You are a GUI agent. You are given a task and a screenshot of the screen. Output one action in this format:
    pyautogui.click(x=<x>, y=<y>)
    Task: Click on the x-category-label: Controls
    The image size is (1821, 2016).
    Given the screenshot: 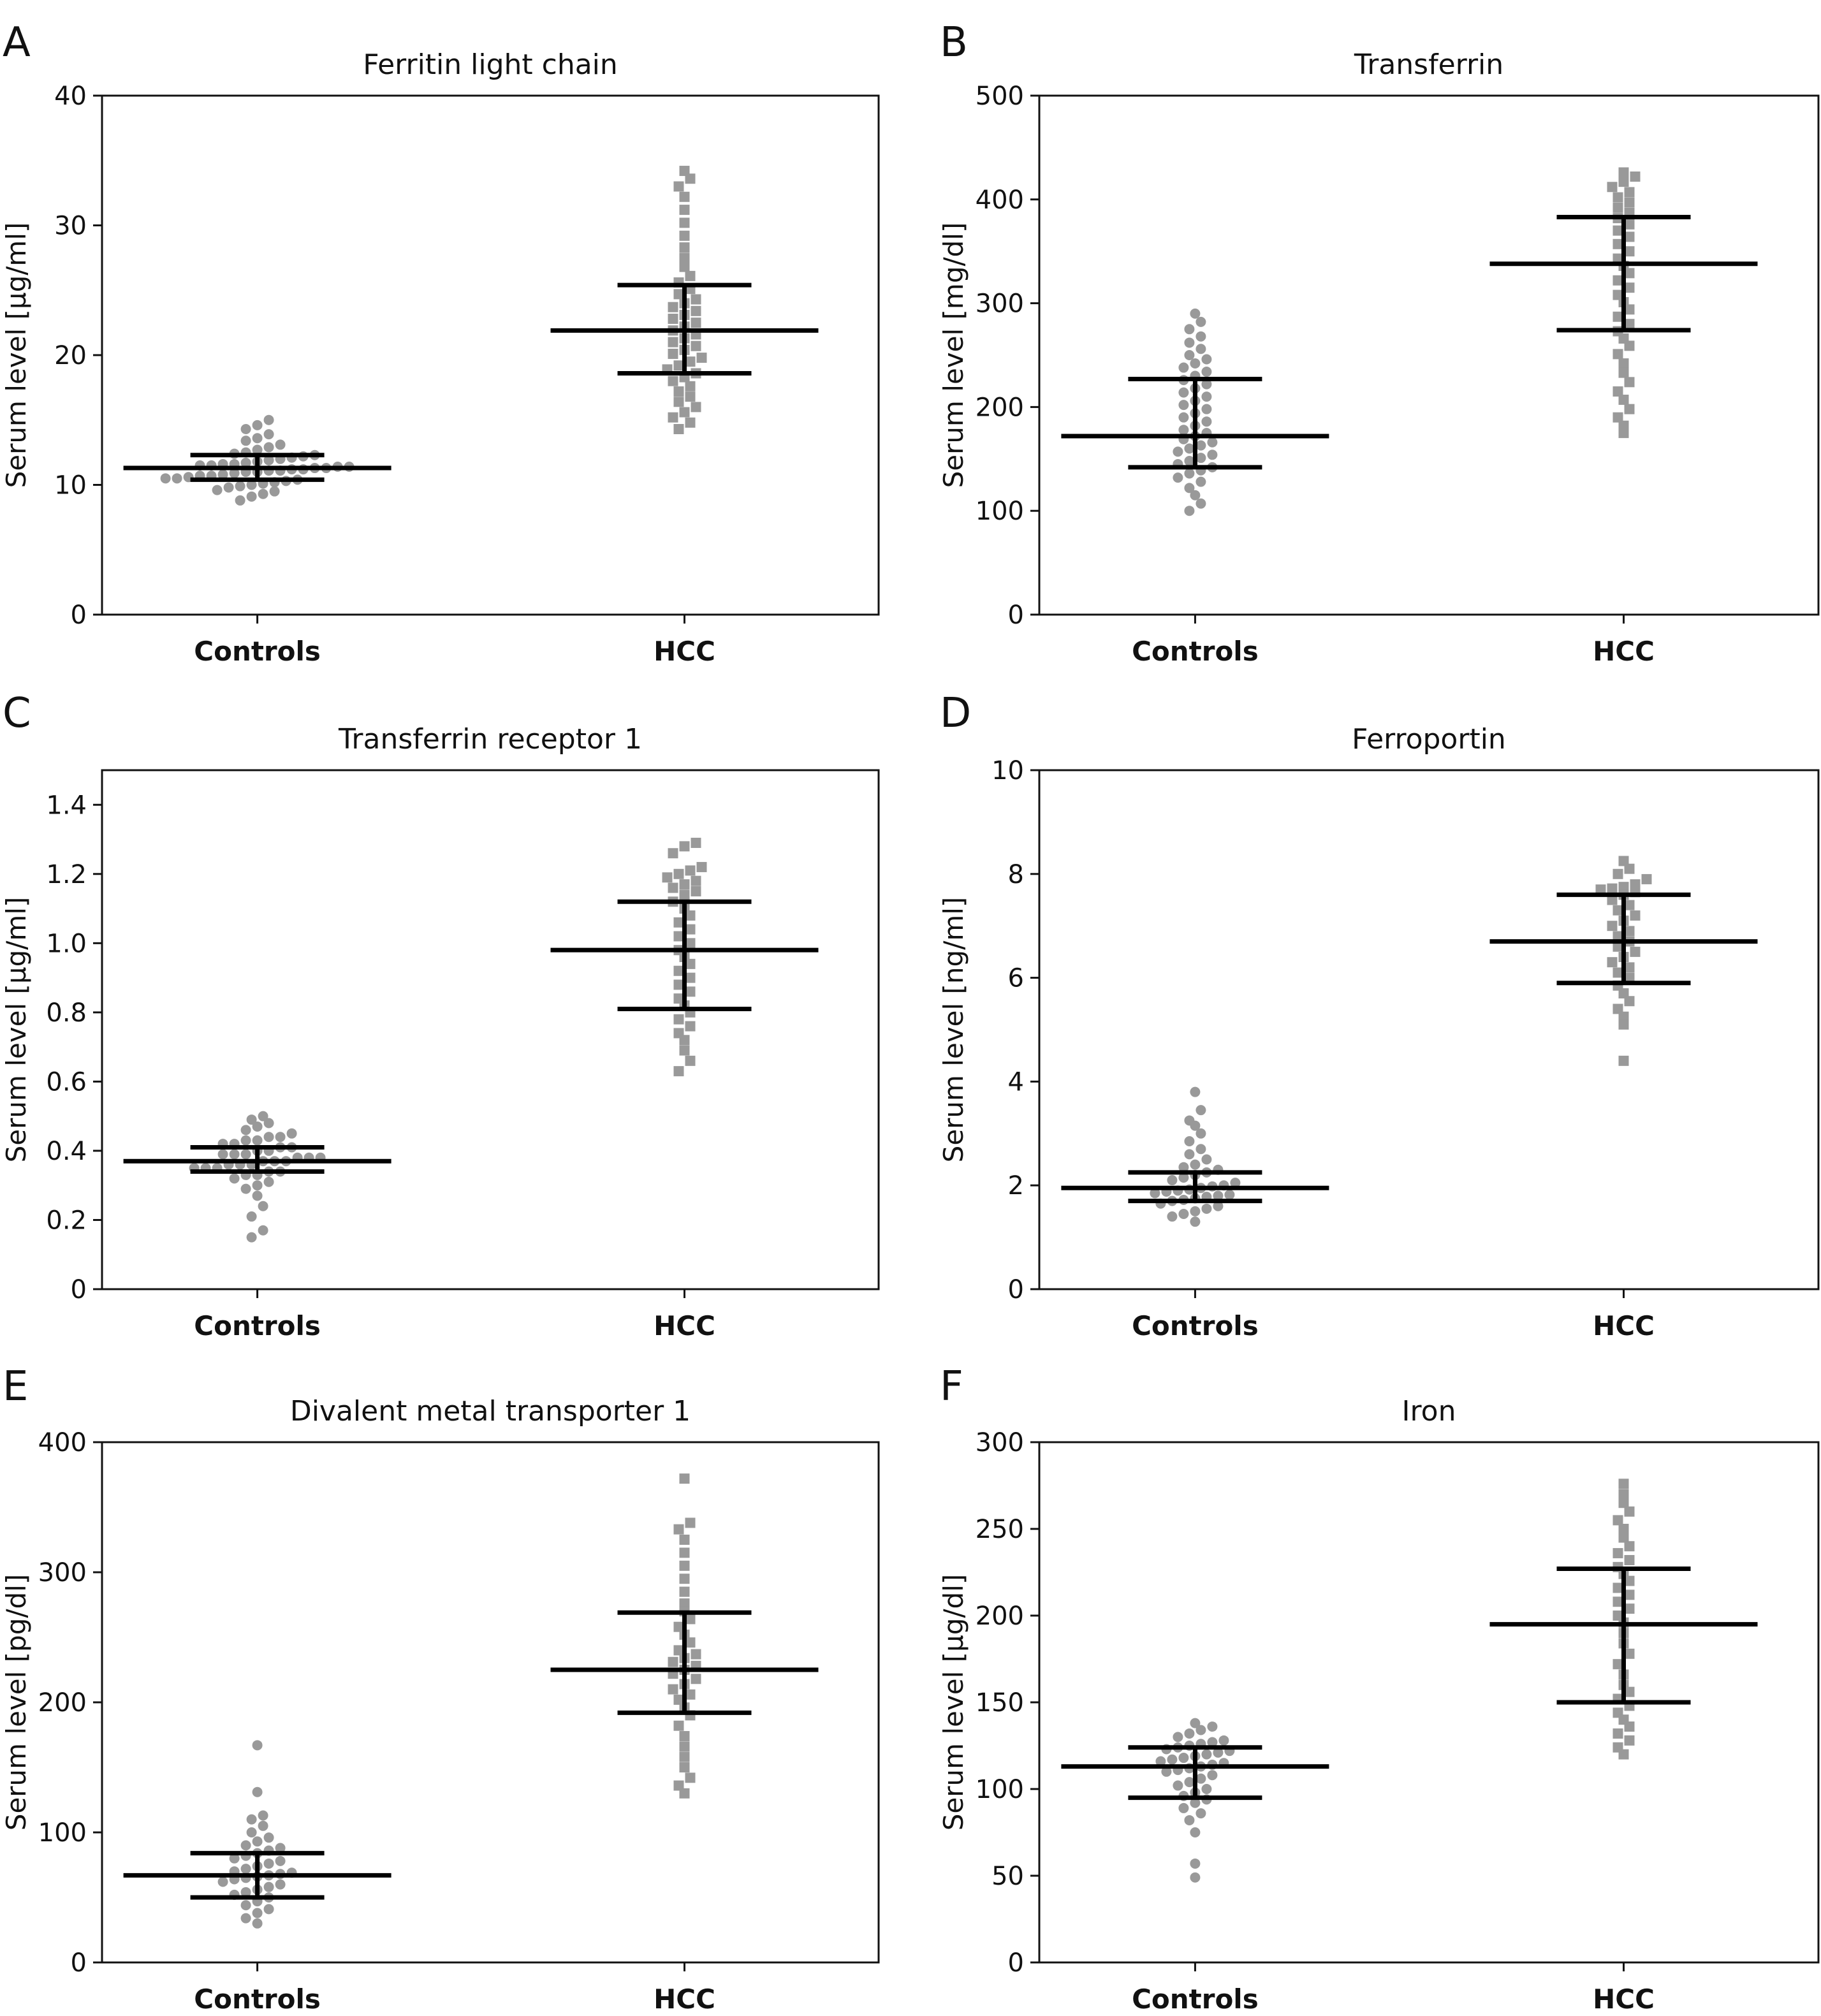 What is the action you would take?
    pyautogui.click(x=1195, y=651)
    